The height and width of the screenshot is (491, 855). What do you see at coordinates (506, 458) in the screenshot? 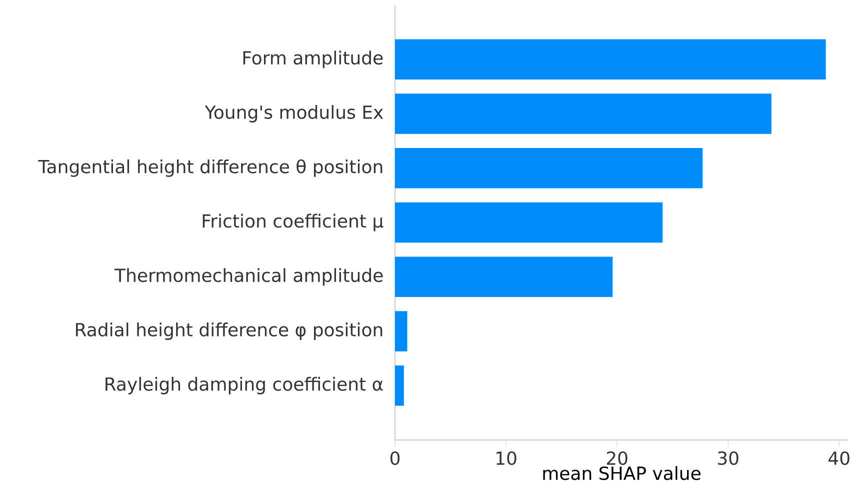
I see `x-tick-label: 10` at bounding box center [506, 458].